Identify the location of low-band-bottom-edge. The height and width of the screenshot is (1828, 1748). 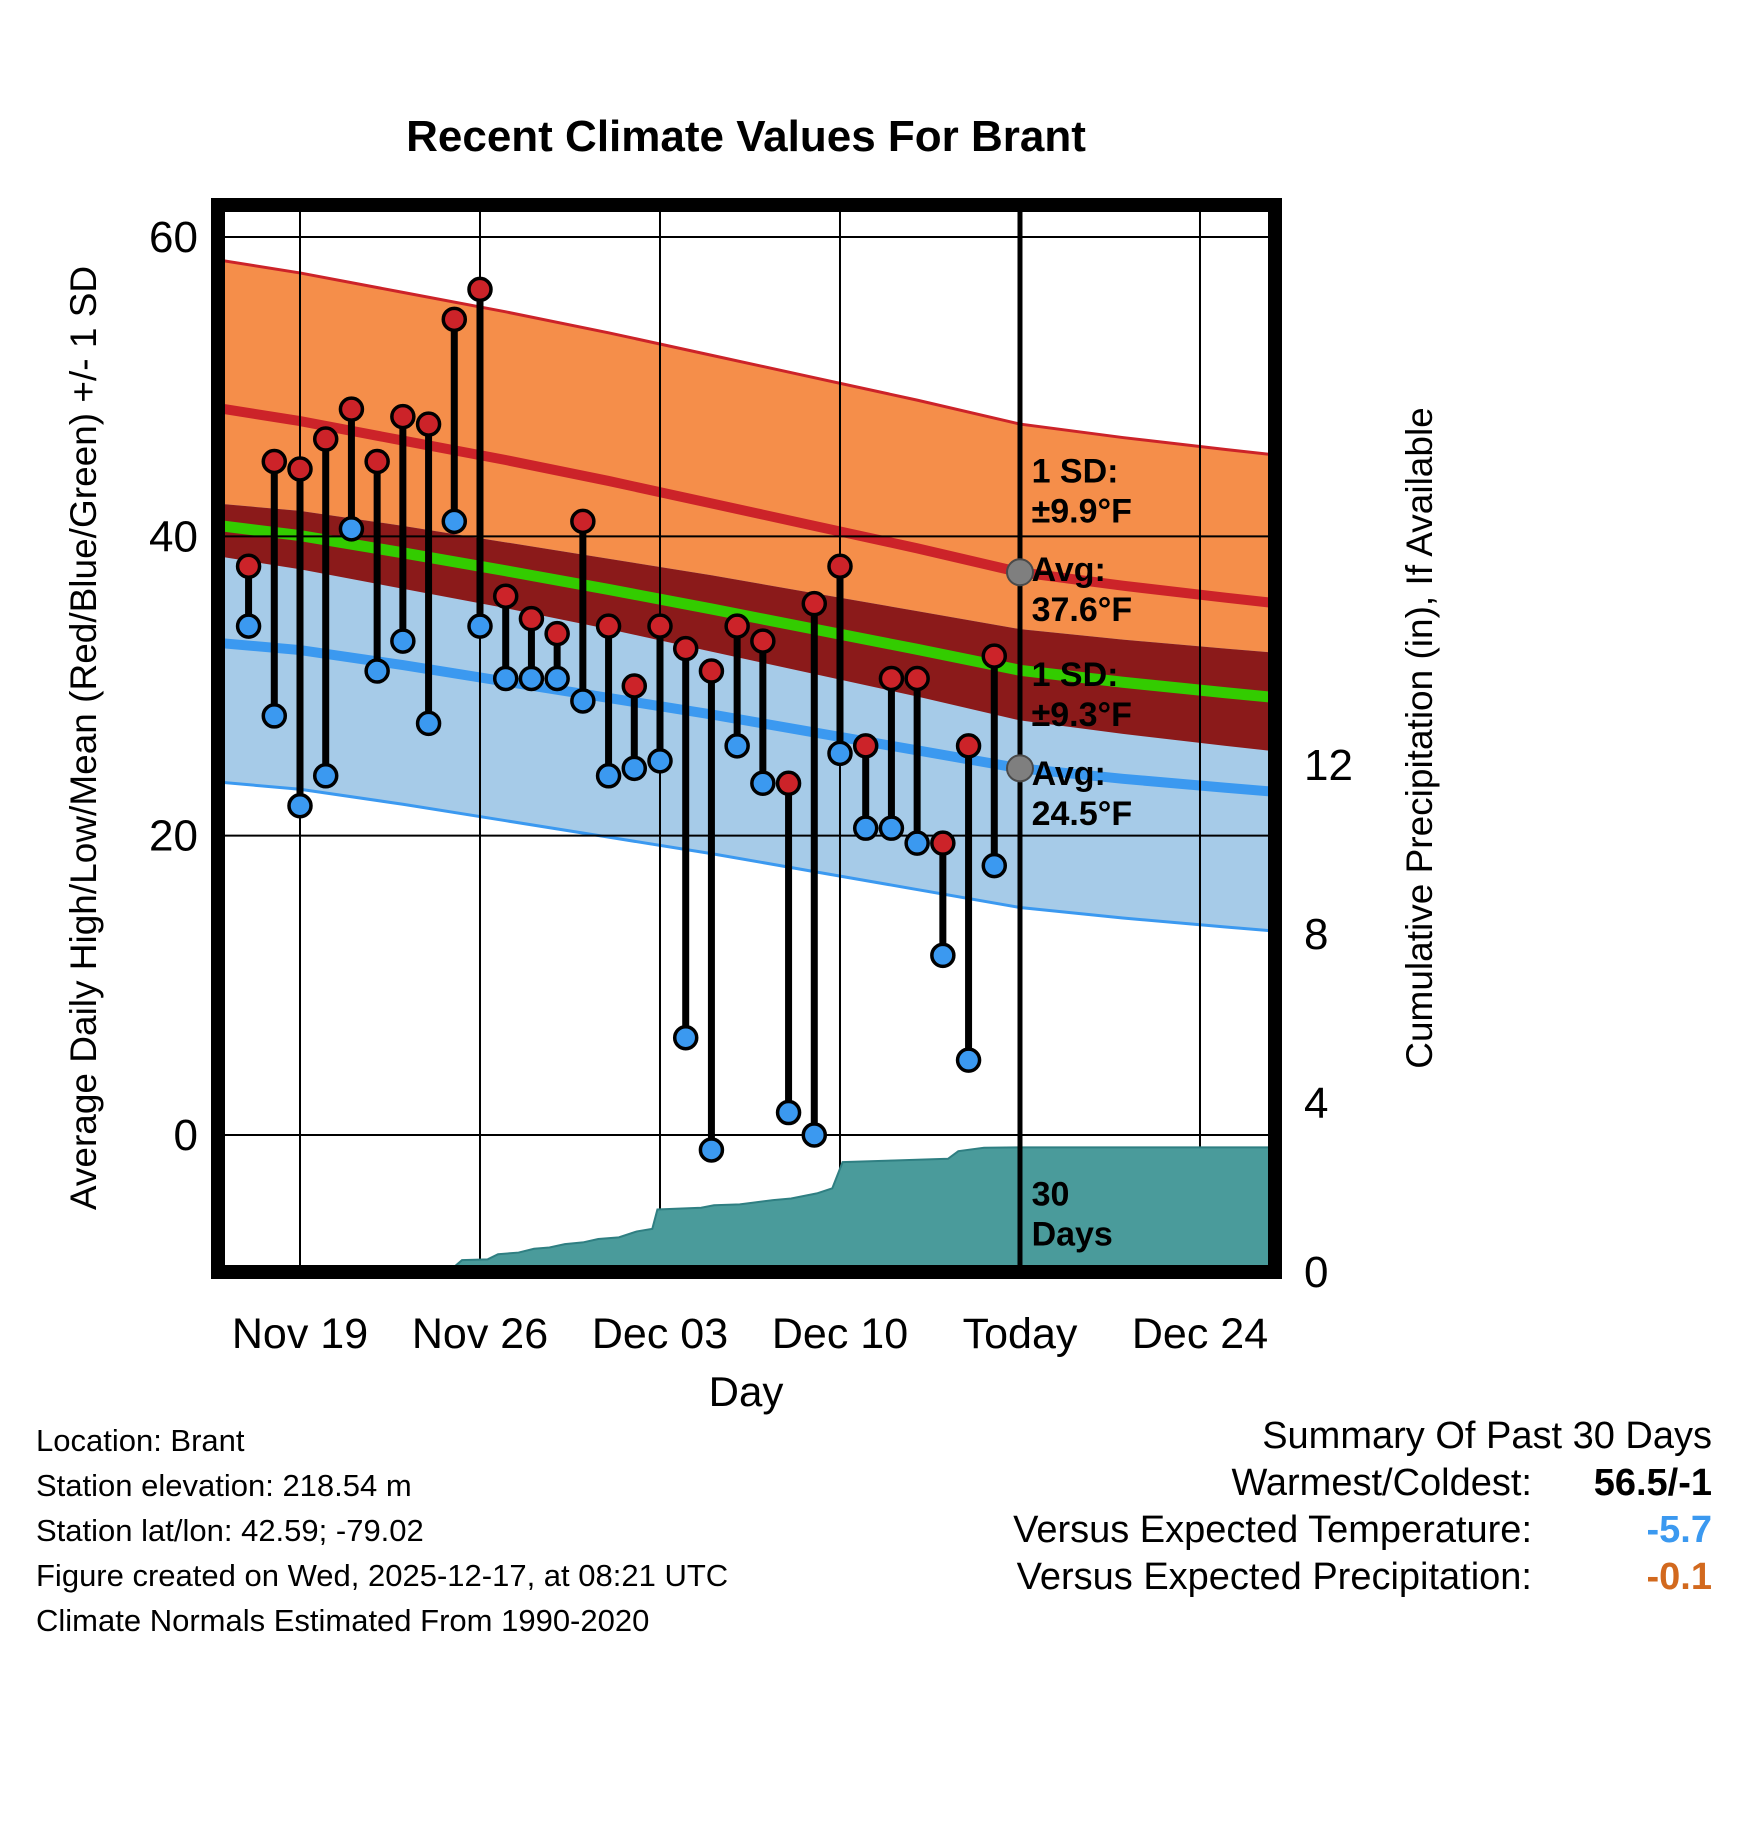
(746, 856).